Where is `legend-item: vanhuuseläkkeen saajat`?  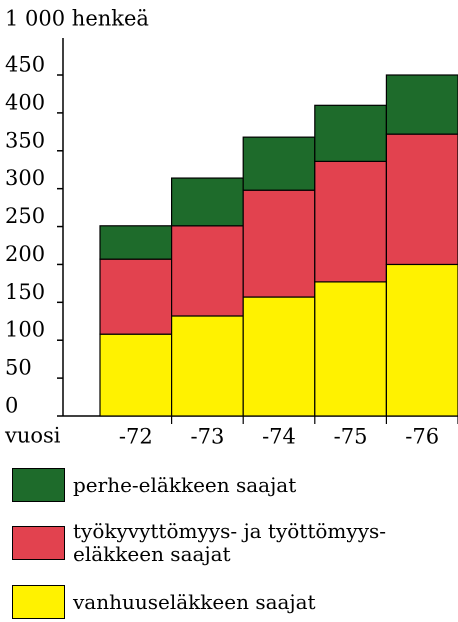
legend-item: vanhuuseläkkeen saajat is located at coordinates (164, 602).